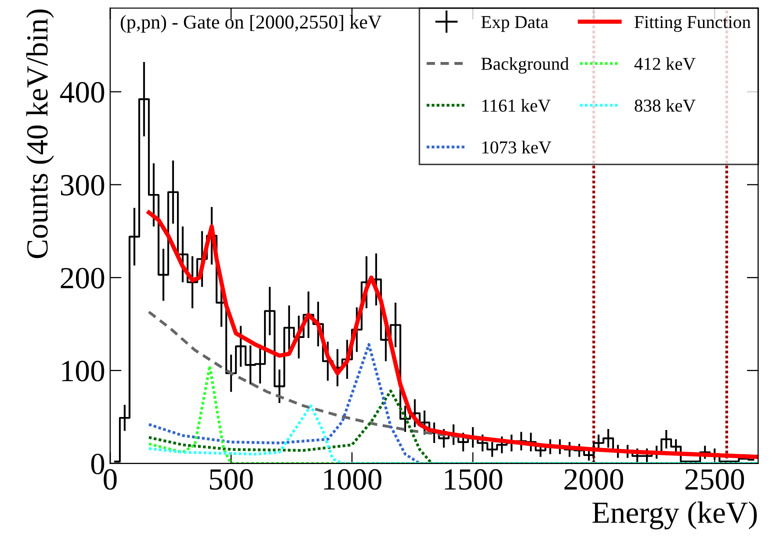 This screenshot has width=776, height=542. What do you see at coordinates (231, 479) in the screenshot?
I see `x-tick-label: 500` at bounding box center [231, 479].